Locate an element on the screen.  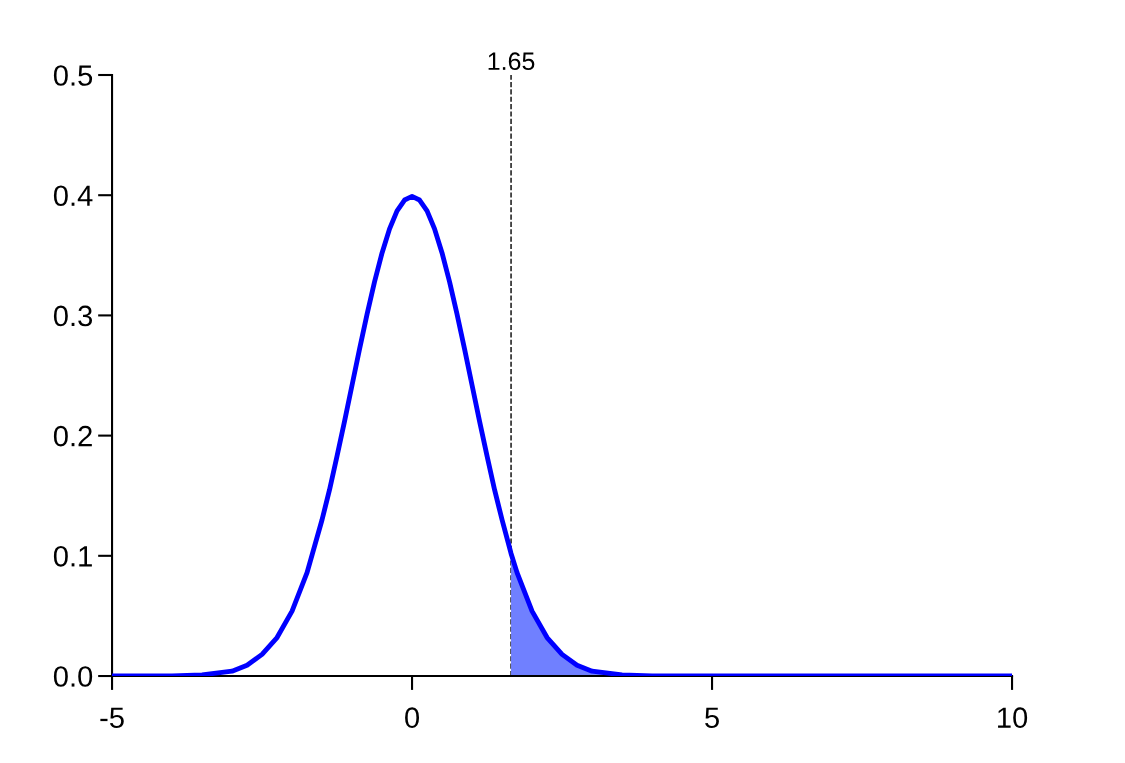
y-tick-label: 0.2 is located at coordinates (72, 436).